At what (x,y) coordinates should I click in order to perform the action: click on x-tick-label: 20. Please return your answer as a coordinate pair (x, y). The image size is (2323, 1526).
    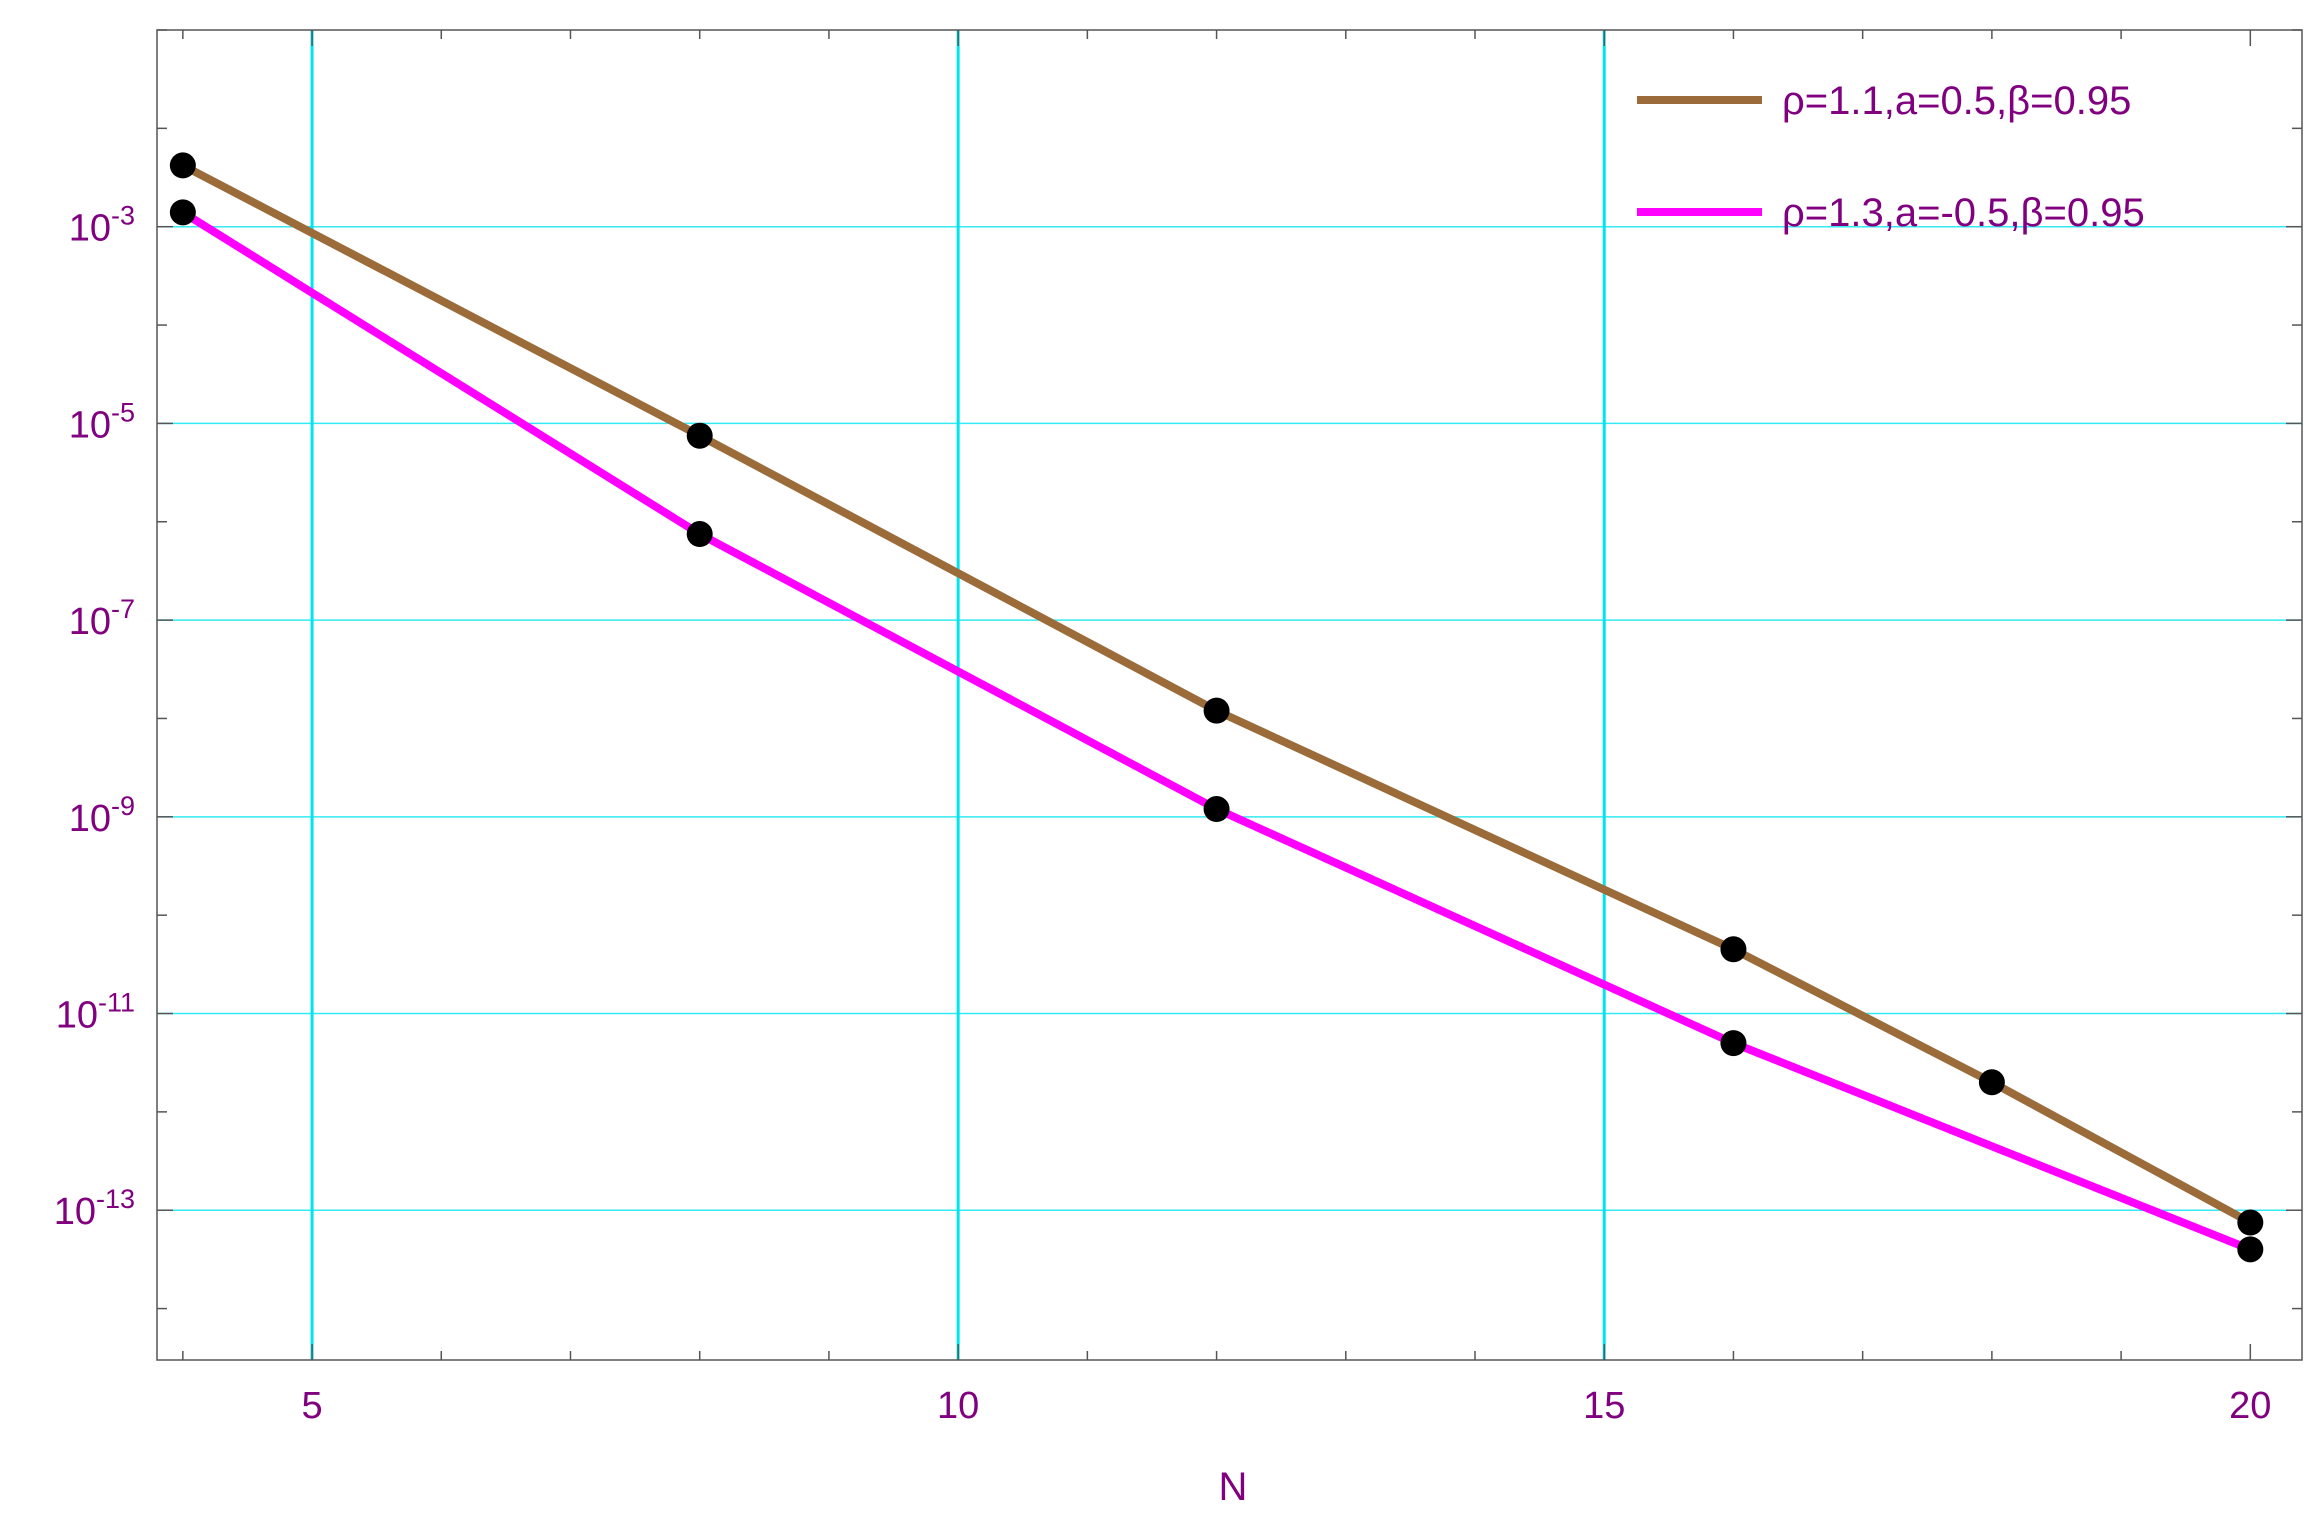
    Looking at the image, I should click on (2250, 1406).